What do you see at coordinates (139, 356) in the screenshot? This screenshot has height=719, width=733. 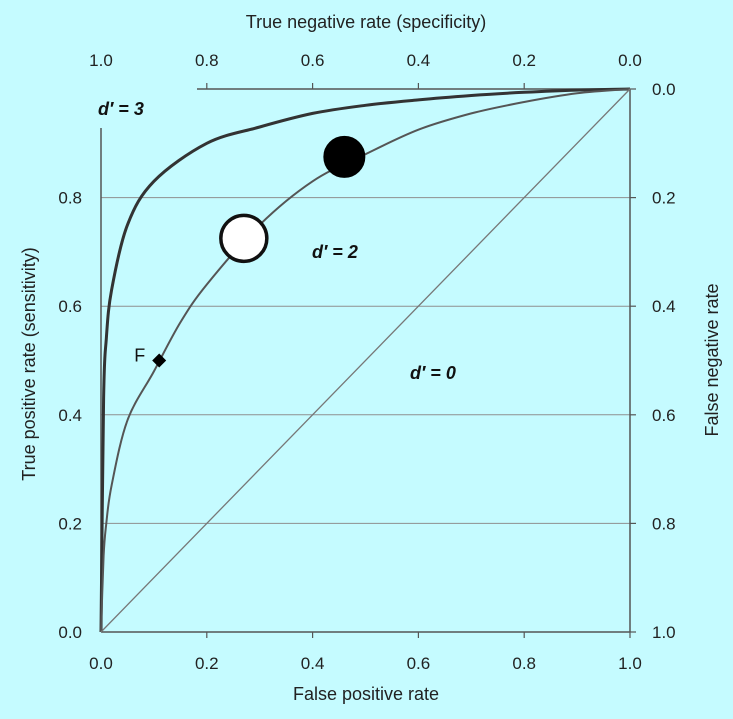 I see `marker-label-f: F` at bounding box center [139, 356].